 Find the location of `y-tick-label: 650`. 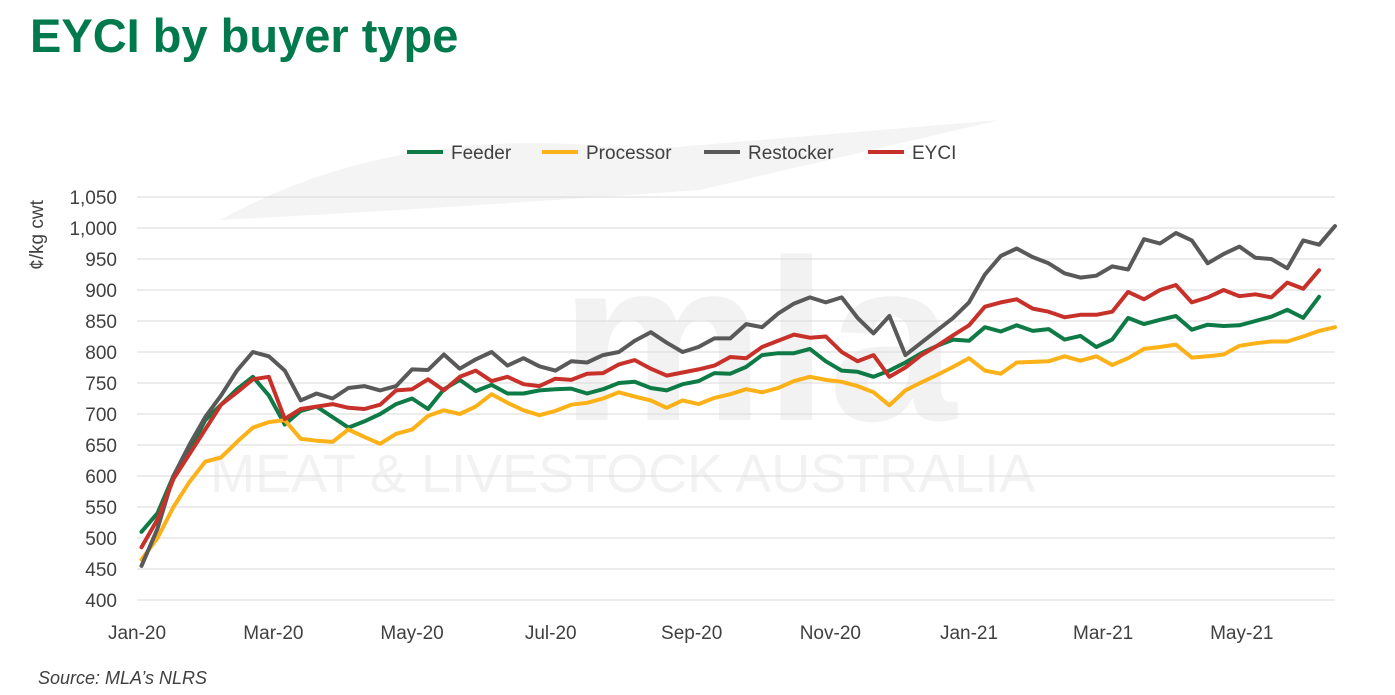

y-tick-label: 650 is located at coordinates (101, 446).